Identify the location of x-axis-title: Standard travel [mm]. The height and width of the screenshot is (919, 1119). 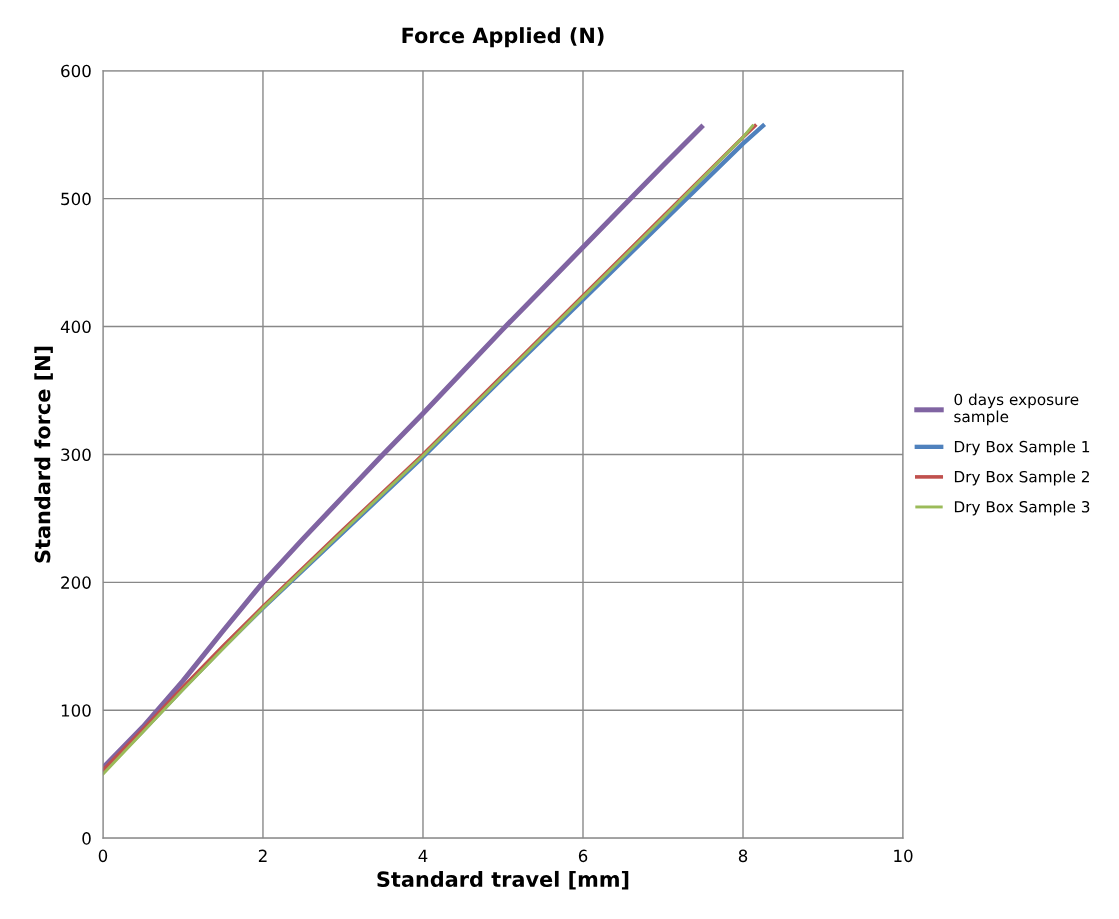
(503, 880).